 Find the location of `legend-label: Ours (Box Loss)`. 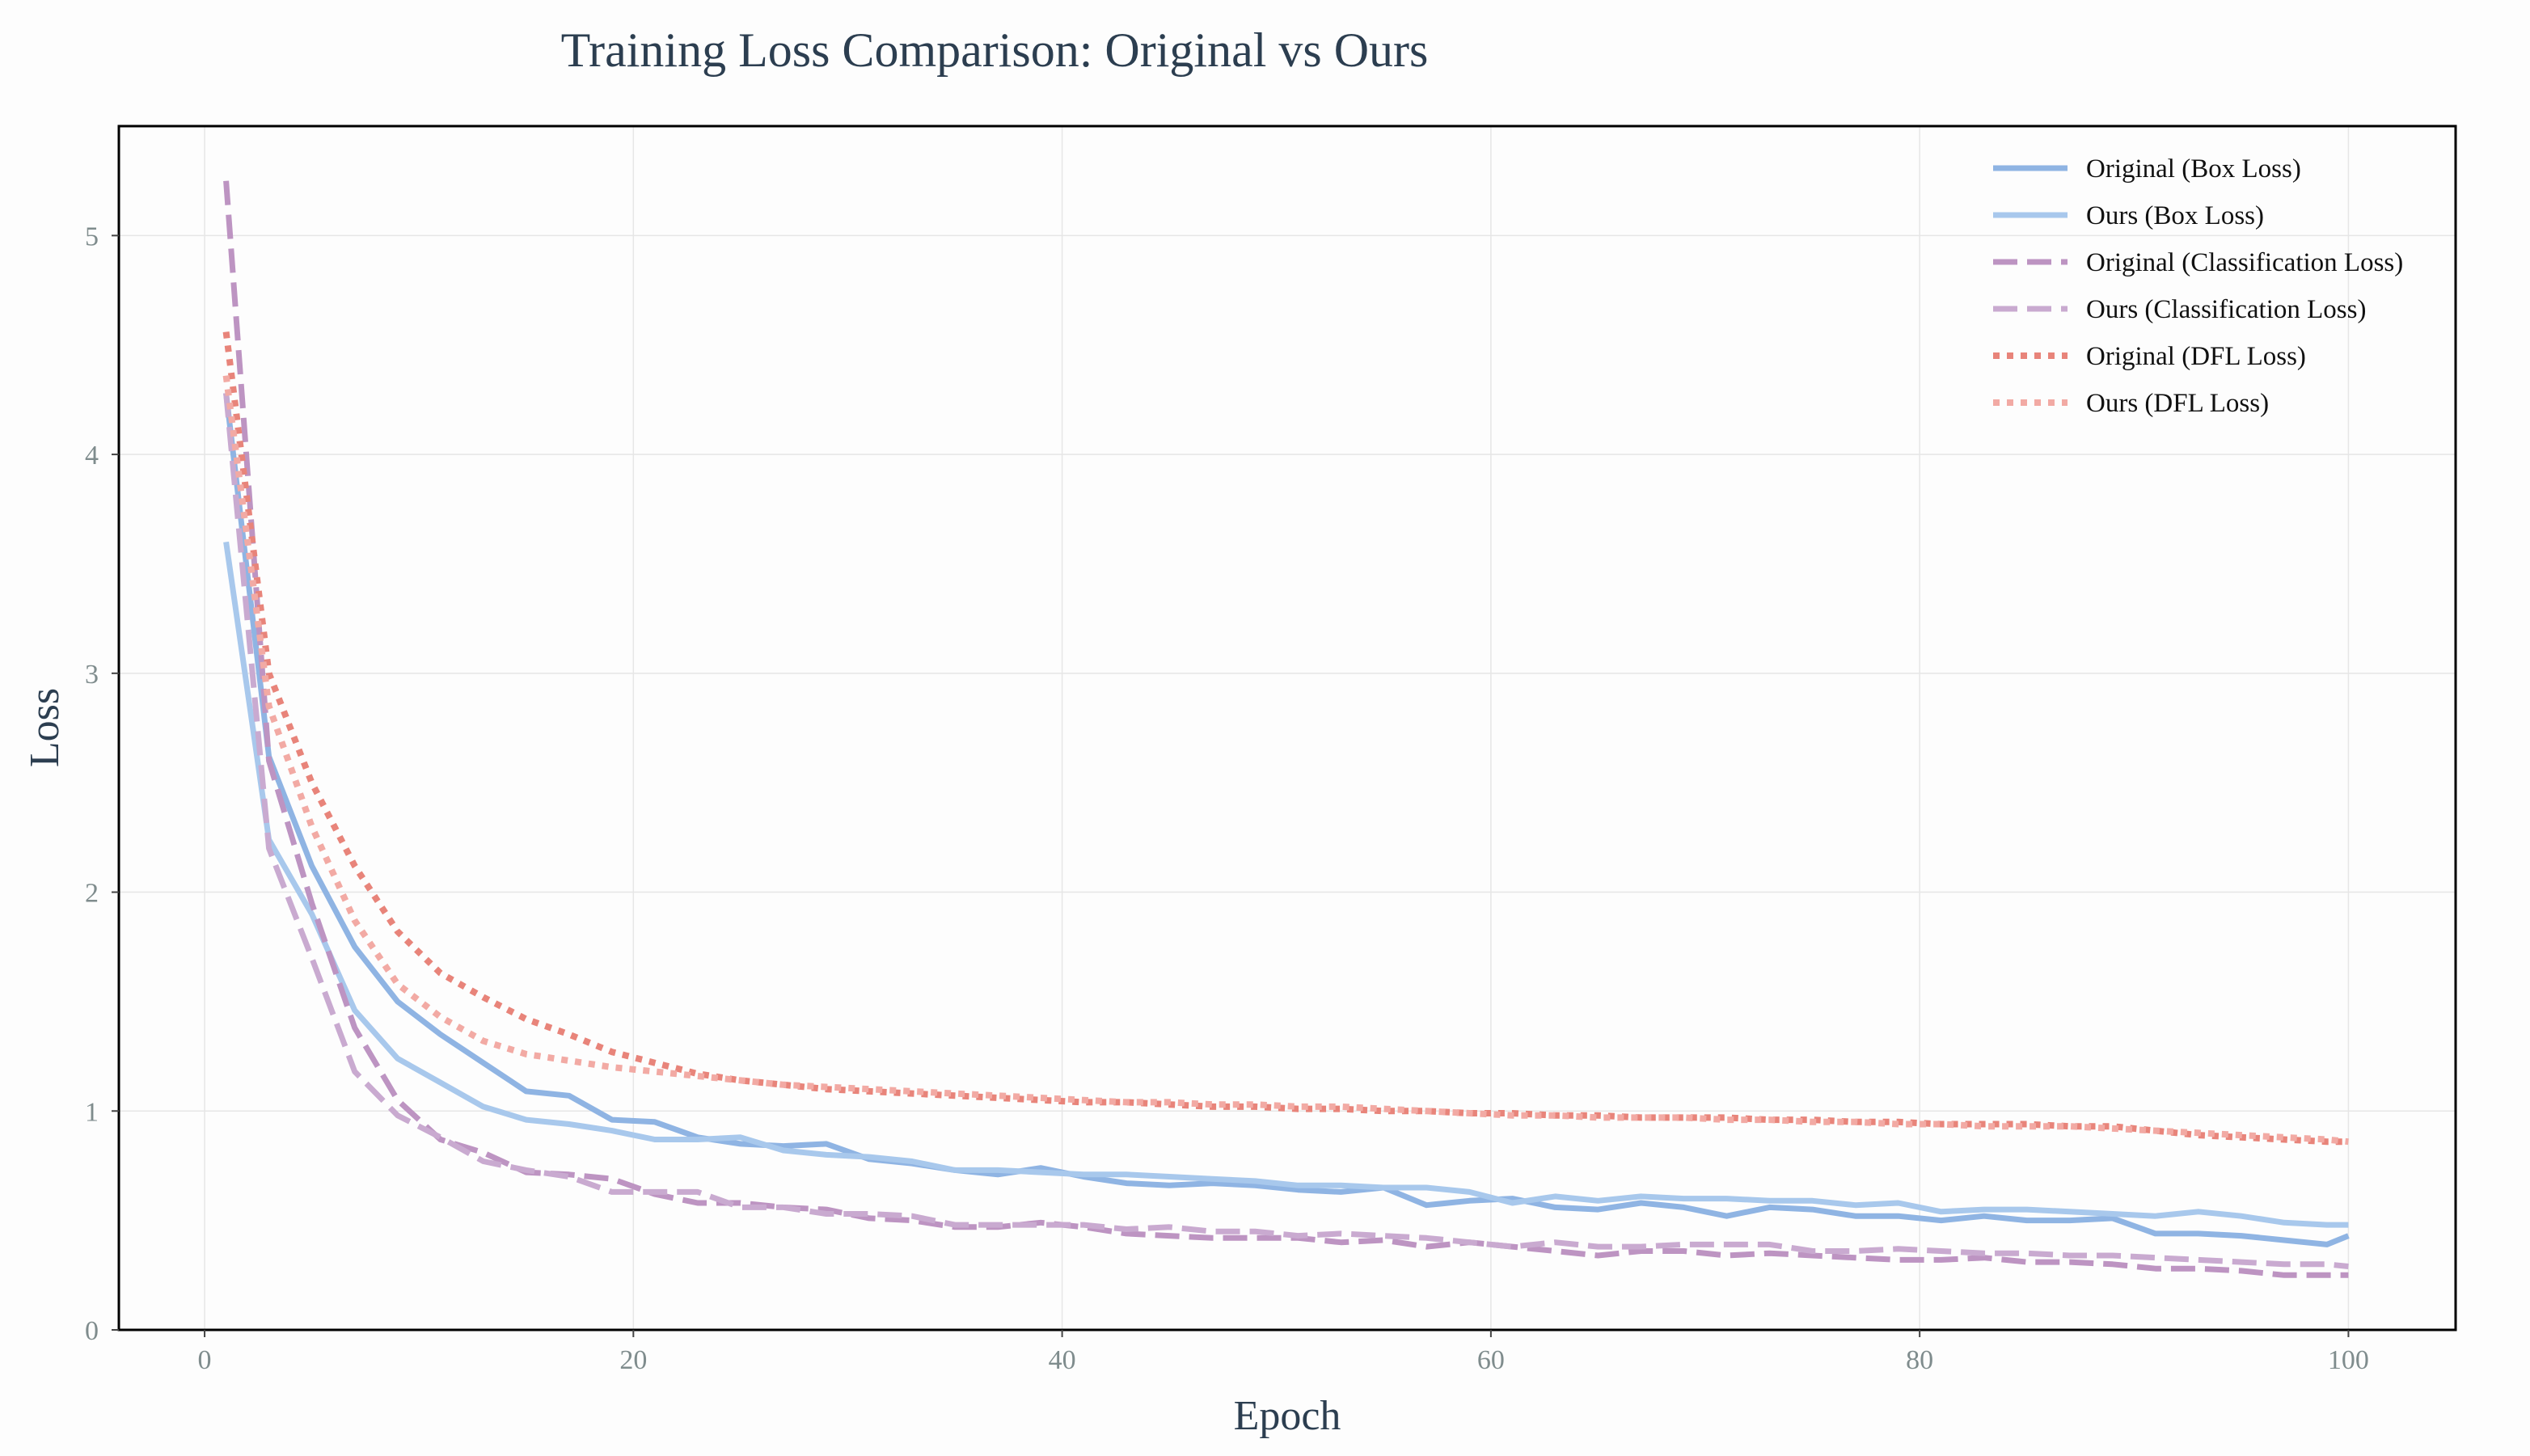

legend-label: Ours (Box Loss) is located at coordinates (2175, 215).